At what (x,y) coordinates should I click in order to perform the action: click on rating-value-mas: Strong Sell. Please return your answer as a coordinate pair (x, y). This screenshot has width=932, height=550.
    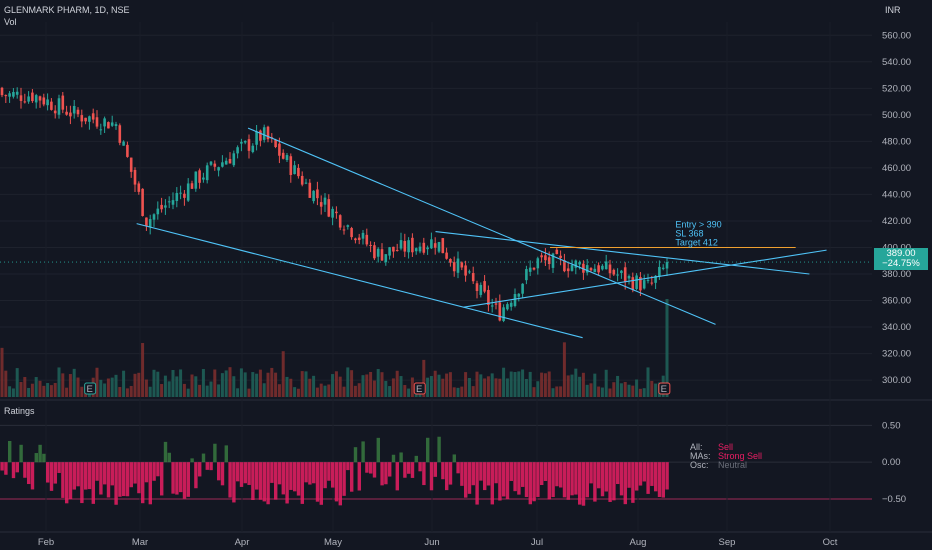
    Looking at the image, I should click on (740, 456).